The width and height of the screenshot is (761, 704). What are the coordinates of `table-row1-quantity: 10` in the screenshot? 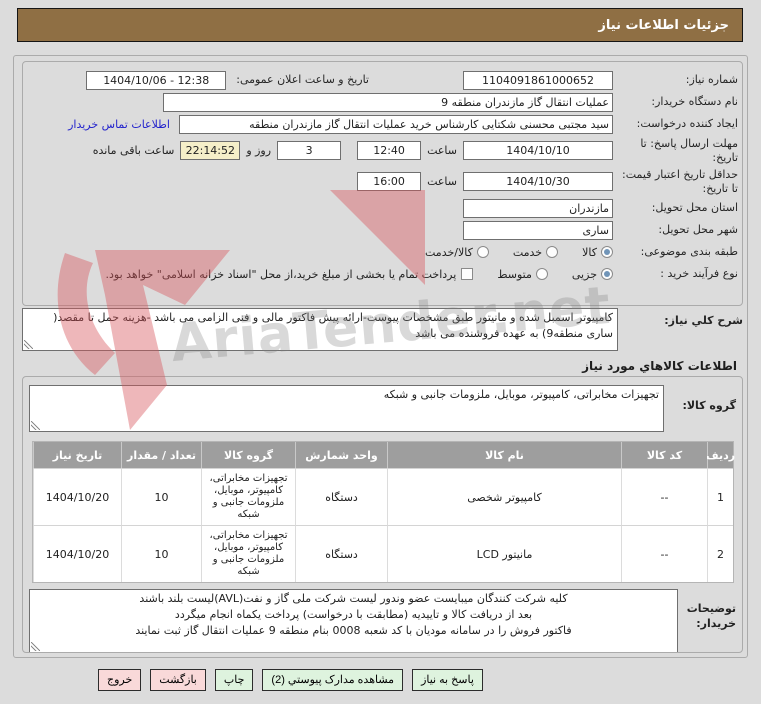 It's located at (161, 496).